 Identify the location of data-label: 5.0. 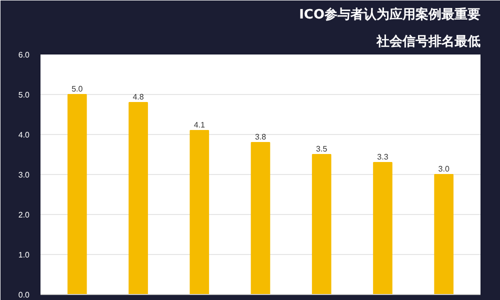
(78, 89).